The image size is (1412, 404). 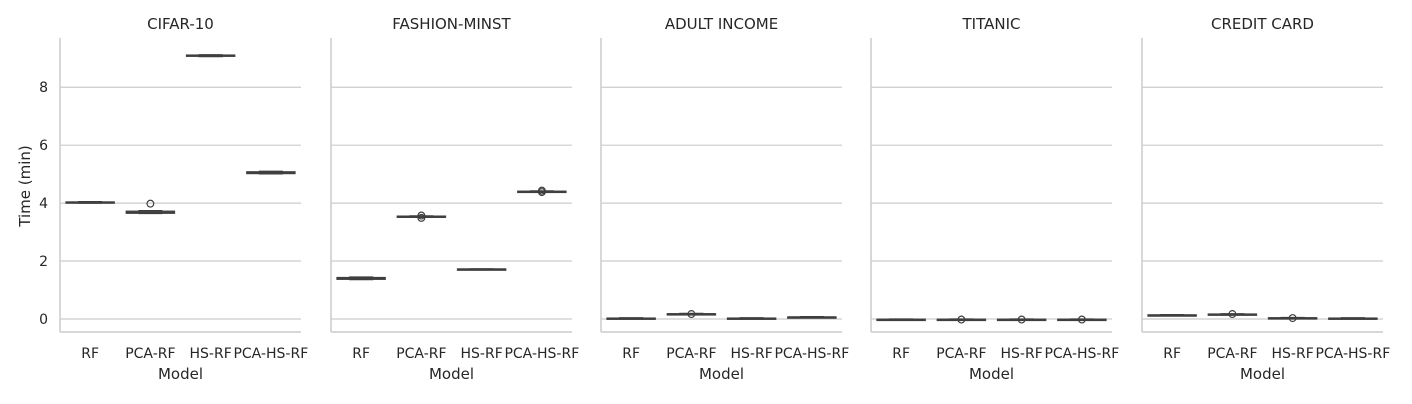 I want to click on panel-title: ADULT INCOME, so click(x=721, y=24).